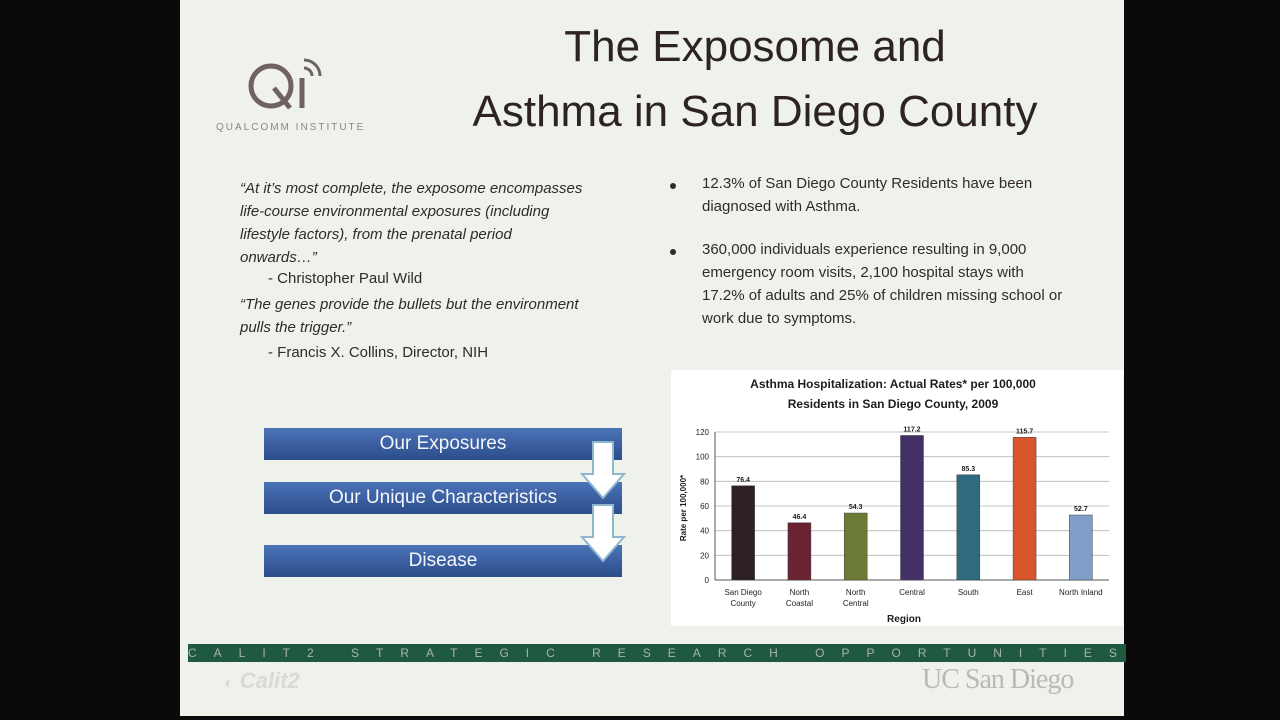 The image size is (1280, 720). What do you see at coordinates (703, 457) in the screenshot?
I see `y-tick-label: 100` at bounding box center [703, 457].